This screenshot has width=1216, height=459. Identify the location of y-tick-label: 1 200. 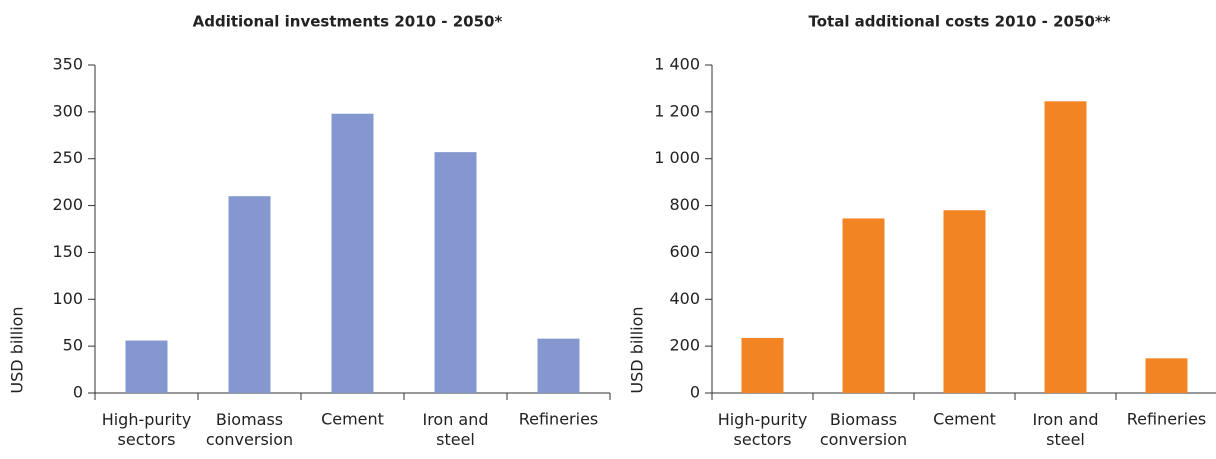
(677, 110).